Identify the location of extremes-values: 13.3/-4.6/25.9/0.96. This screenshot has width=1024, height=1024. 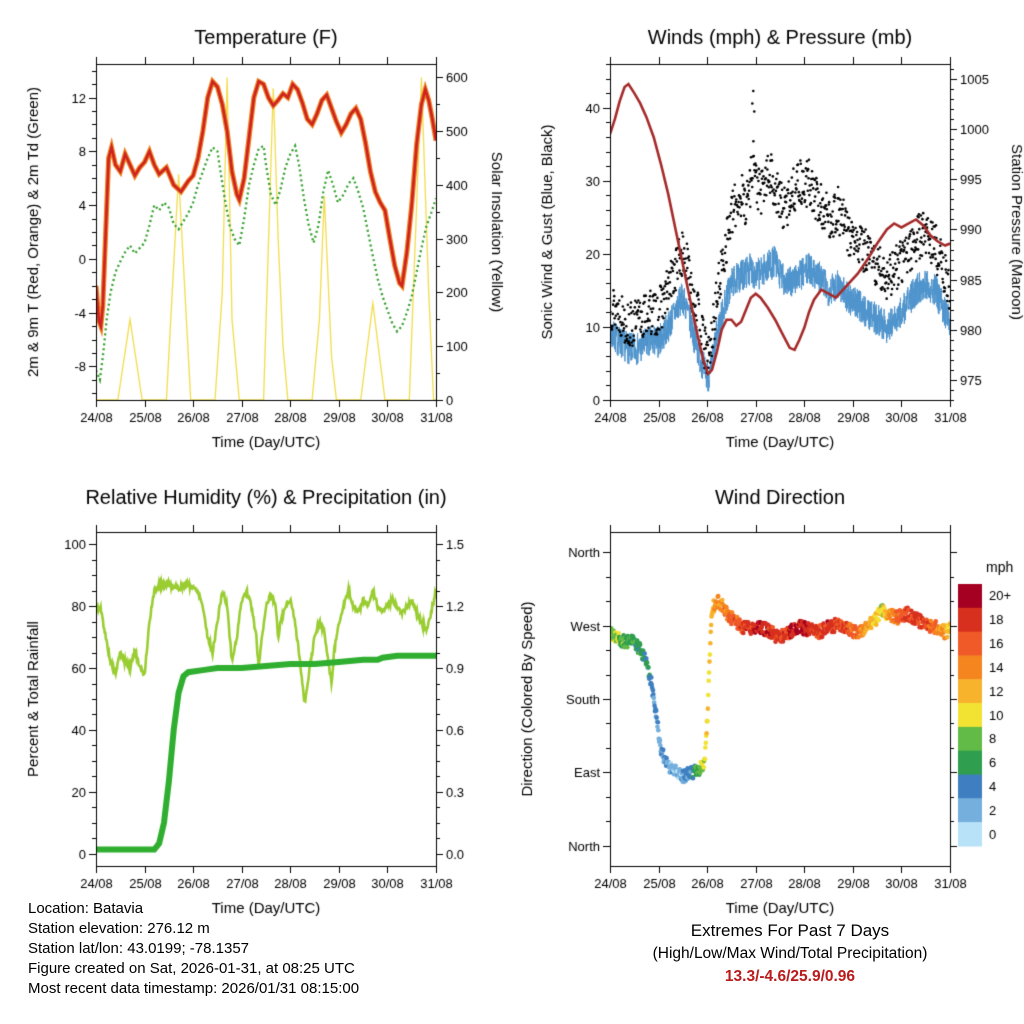
(790, 976).